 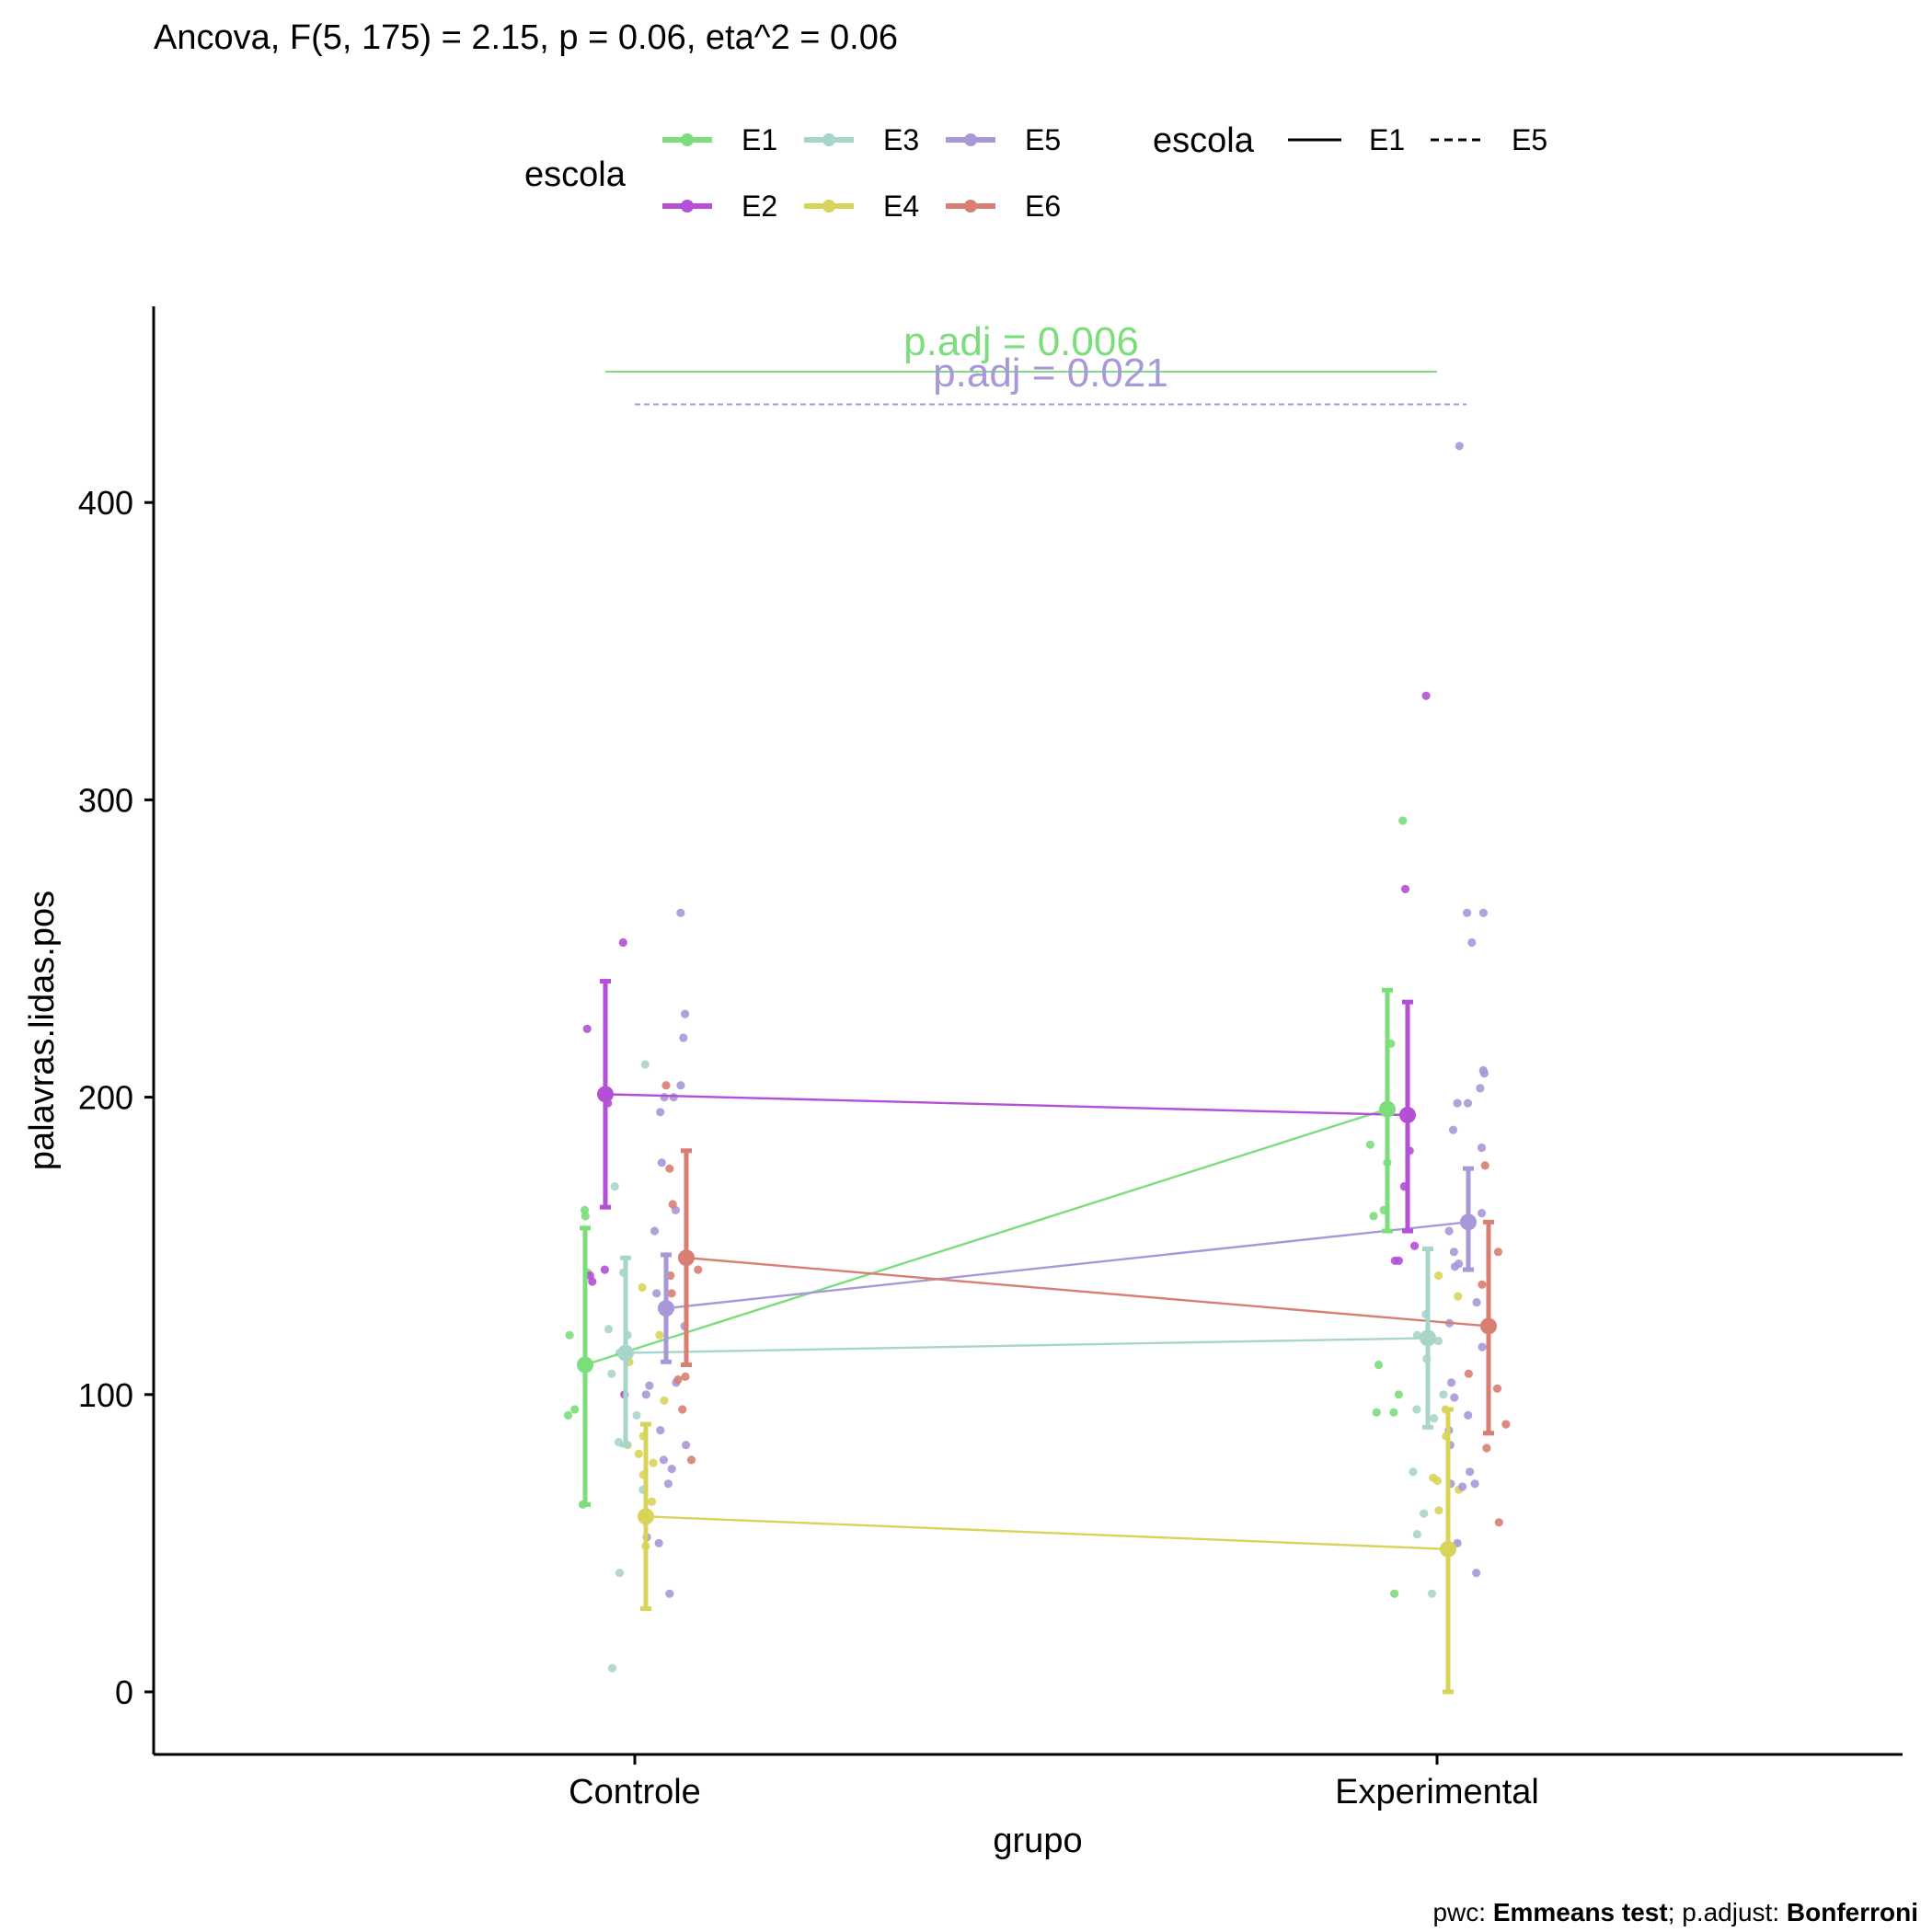 I want to click on legend-linetype-label: E1, so click(x=1387, y=139).